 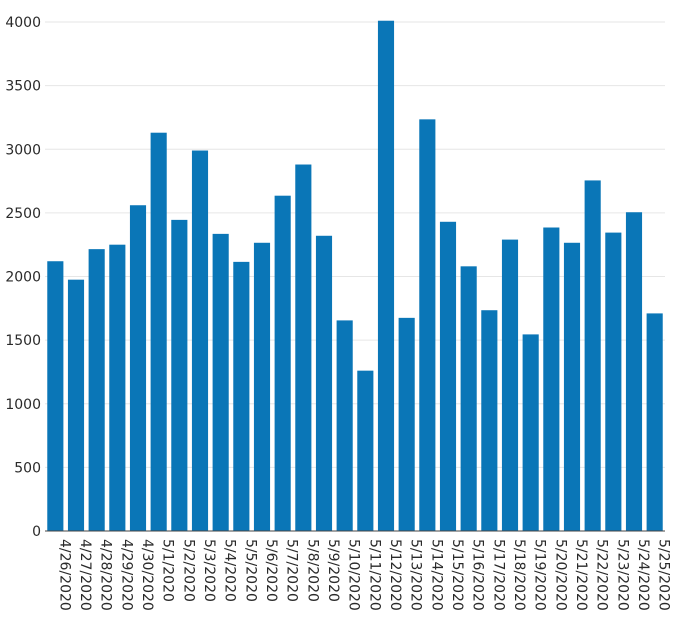 What do you see at coordinates (147, 575) in the screenshot?
I see `x-tick-label: 4/30/2020` at bounding box center [147, 575].